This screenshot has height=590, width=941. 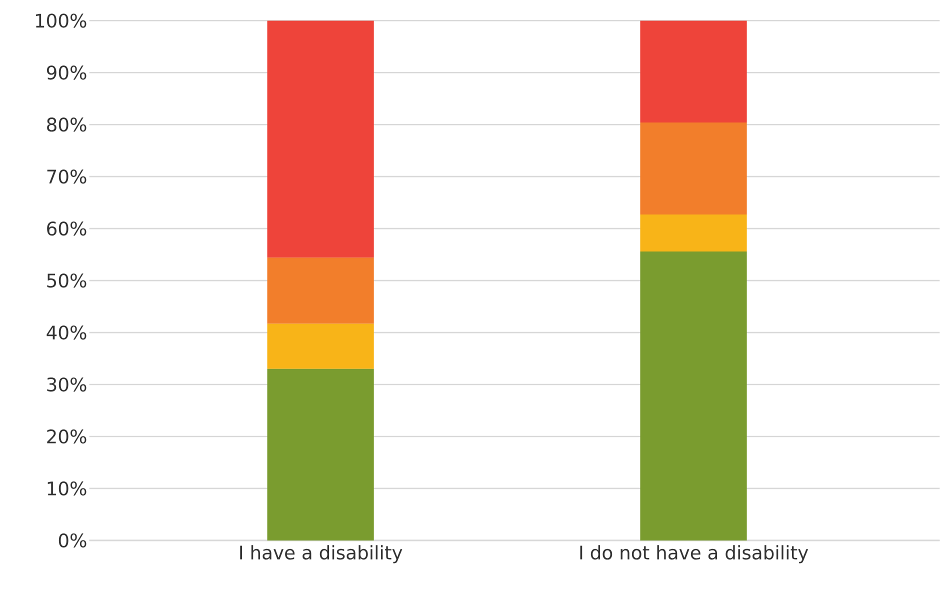 What do you see at coordinates (66, 124) in the screenshot?
I see `y-tick-label: 80%` at bounding box center [66, 124].